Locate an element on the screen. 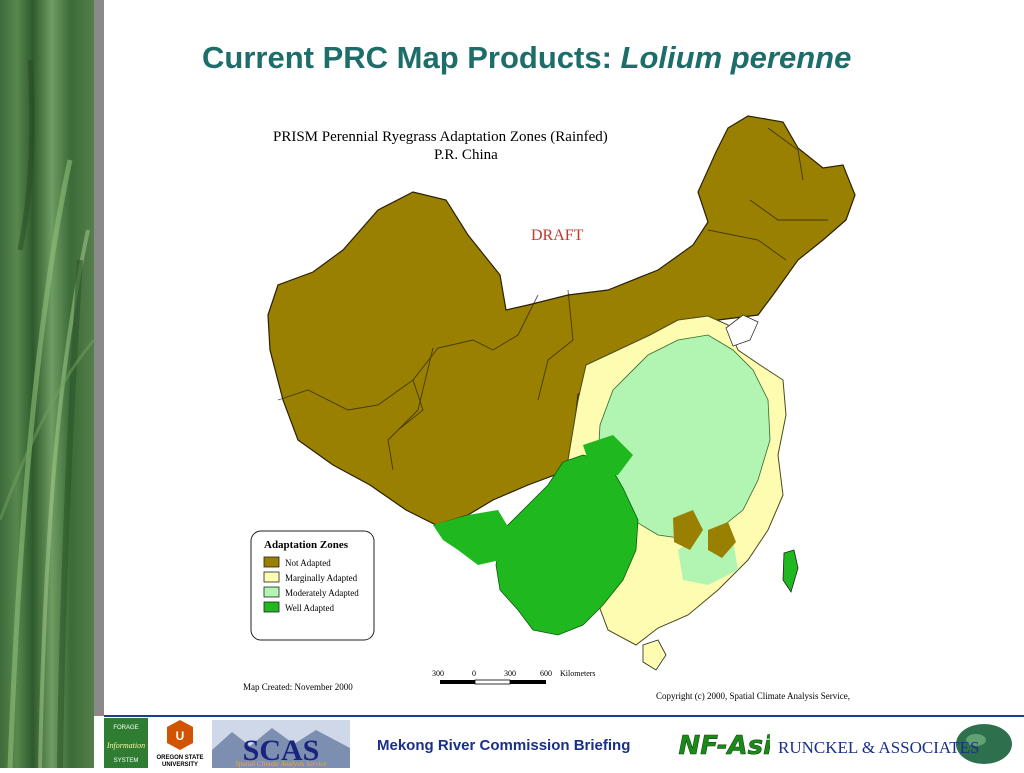 This screenshot has width=1024, height=773. map-title-line2: P.R. China is located at coordinates (466, 155).